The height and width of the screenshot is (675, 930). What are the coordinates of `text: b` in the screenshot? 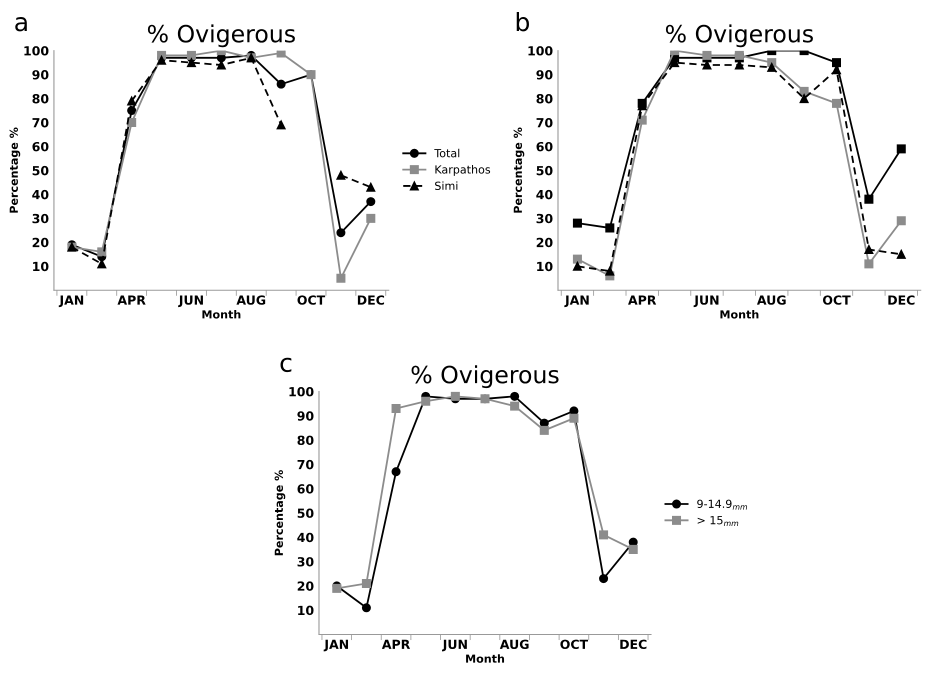 It's located at (522, 22).